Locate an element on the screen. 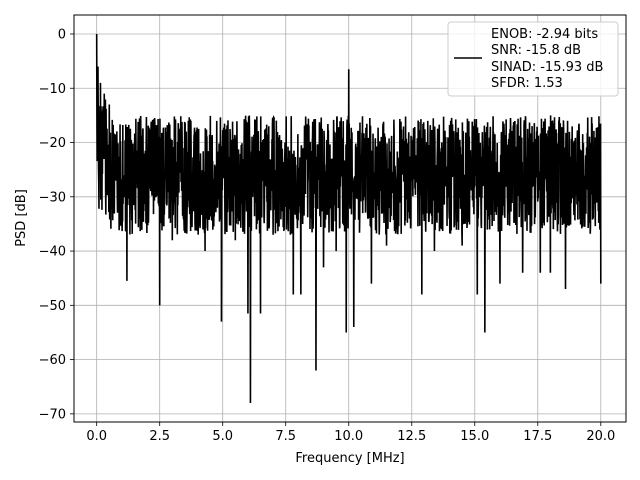 The width and height of the screenshot is (640, 480). x-tick-label: 7.5 is located at coordinates (285, 436).